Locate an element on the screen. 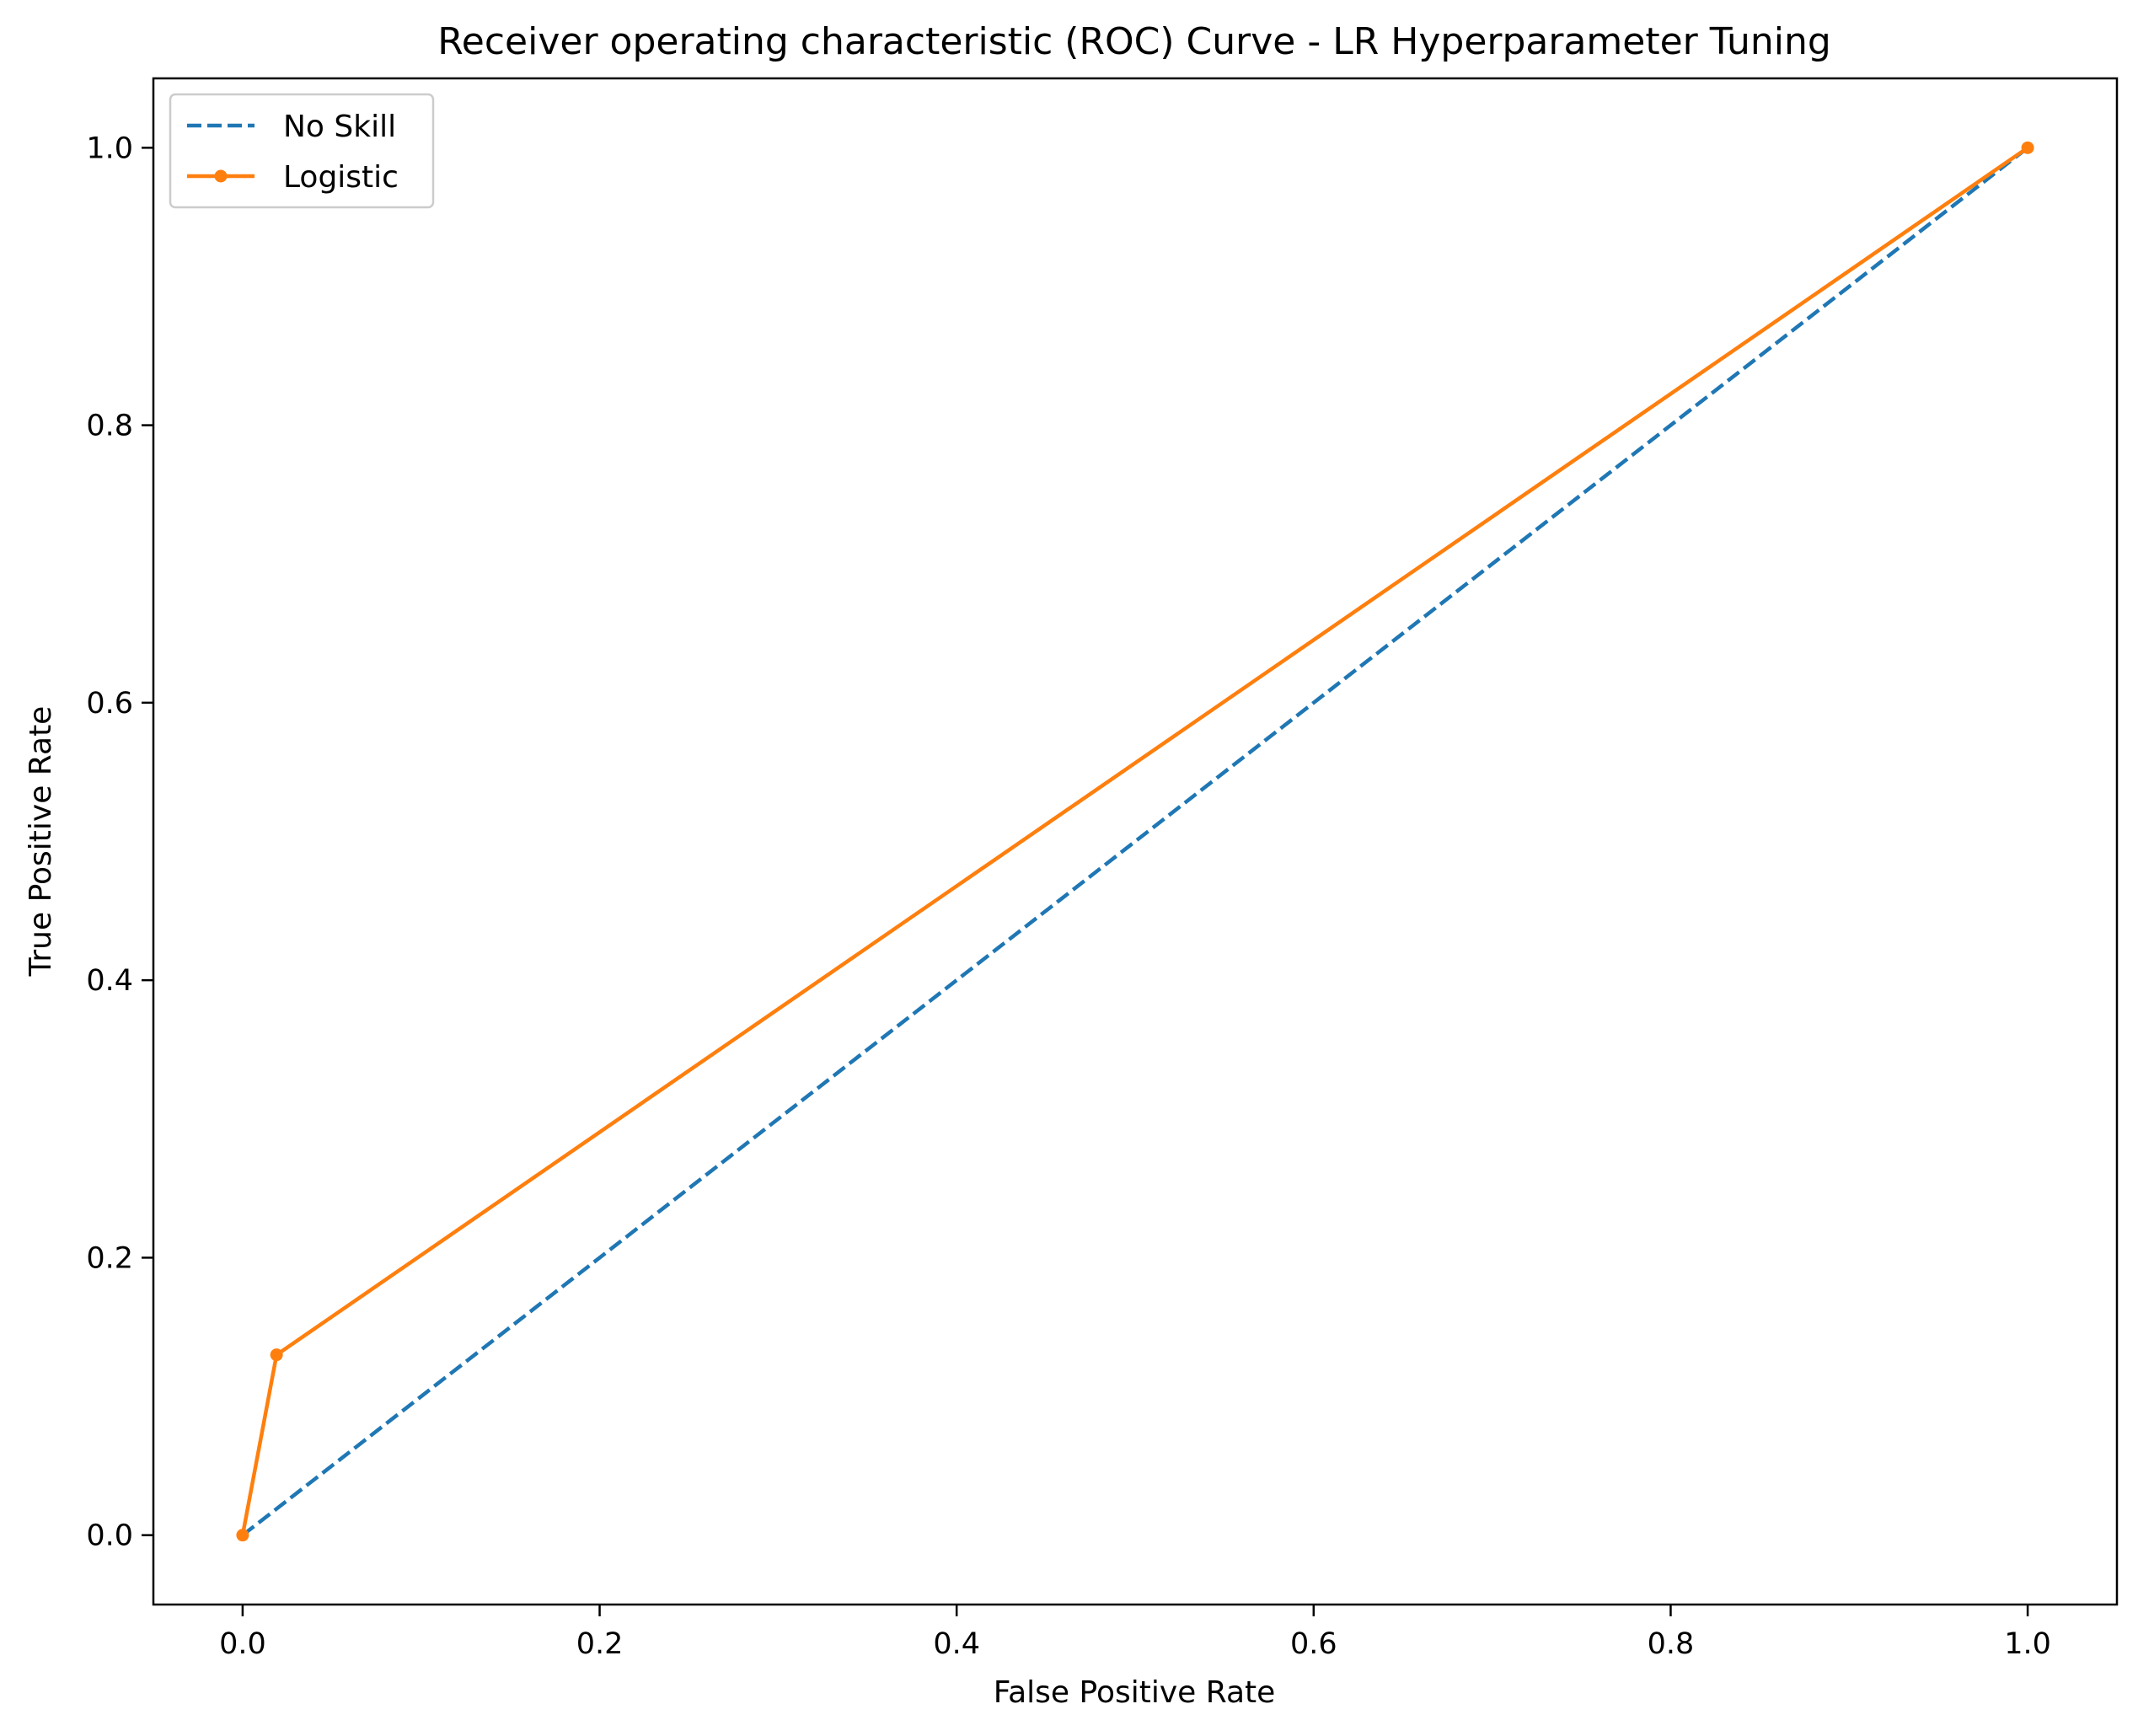 This screenshot has height=1736, width=2138. y-tick-label: 0.8 is located at coordinates (109, 426).